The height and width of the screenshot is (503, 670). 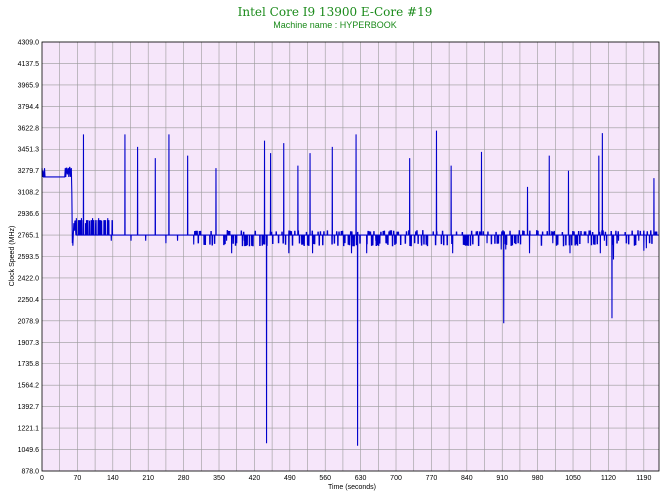 What do you see at coordinates (29, 278) in the screenshot?
I see `y-tick-label: 2422.0` at bounding box center [29, 278].